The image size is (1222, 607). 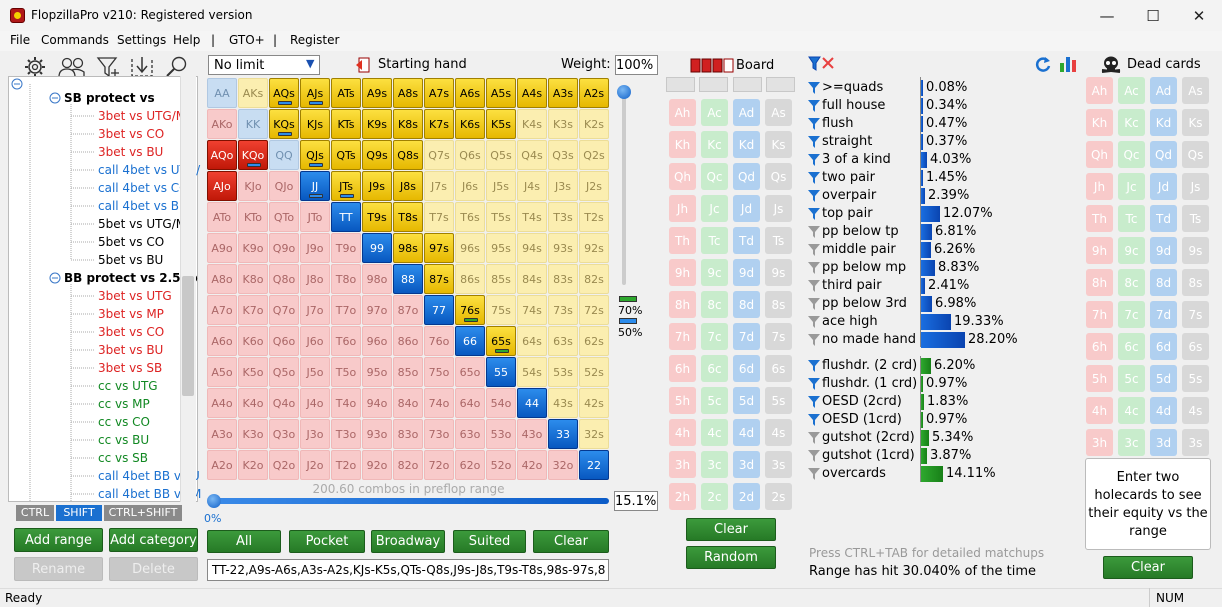 I want to click on hand-cell: KJo, so click(x=253, y=186).